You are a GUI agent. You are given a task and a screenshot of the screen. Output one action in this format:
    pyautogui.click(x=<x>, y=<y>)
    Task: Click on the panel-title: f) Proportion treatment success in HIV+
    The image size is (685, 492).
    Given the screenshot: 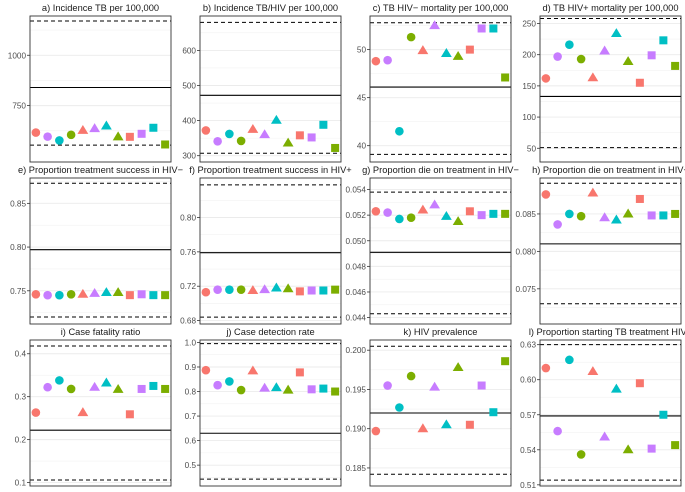 What is the action you would take?
    pyautogui.click(x=270, y=170)
    